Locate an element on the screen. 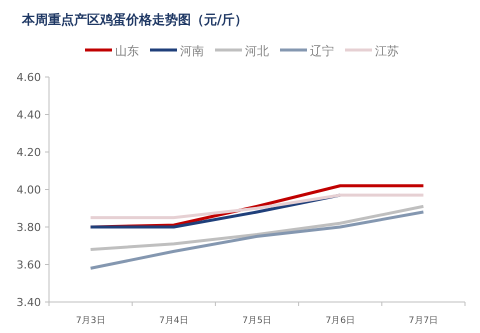 This screenshot has width=480, height=333. y-tick-label: 4.00 is located at coordinates (28, 190).